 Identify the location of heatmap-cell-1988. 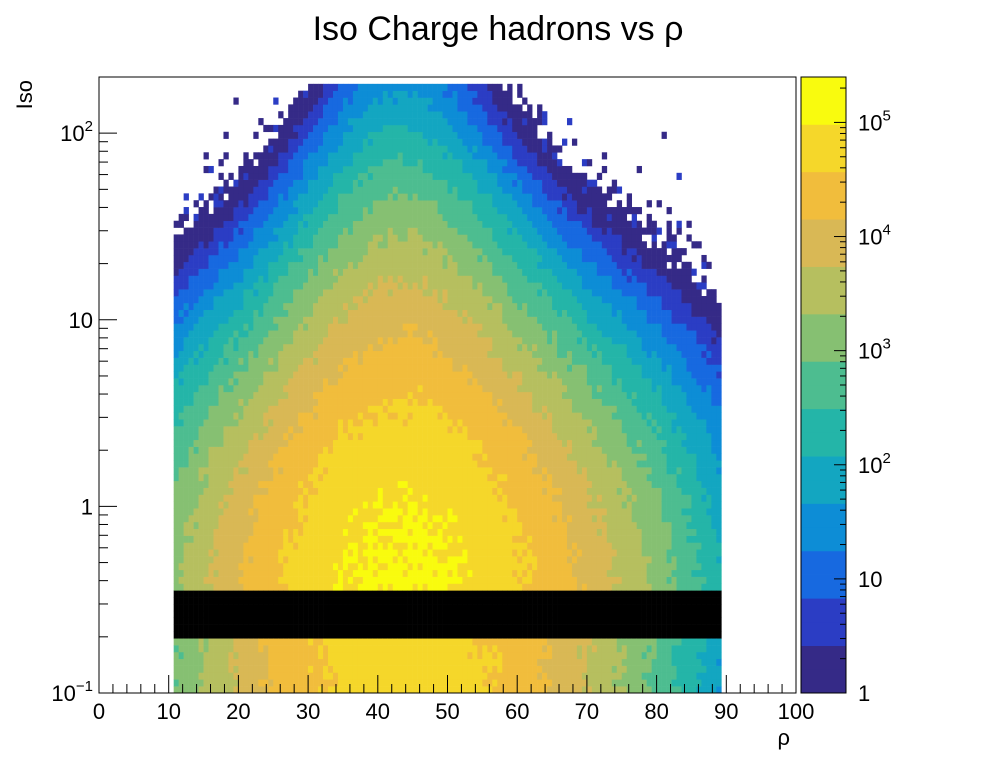
(301, 238).